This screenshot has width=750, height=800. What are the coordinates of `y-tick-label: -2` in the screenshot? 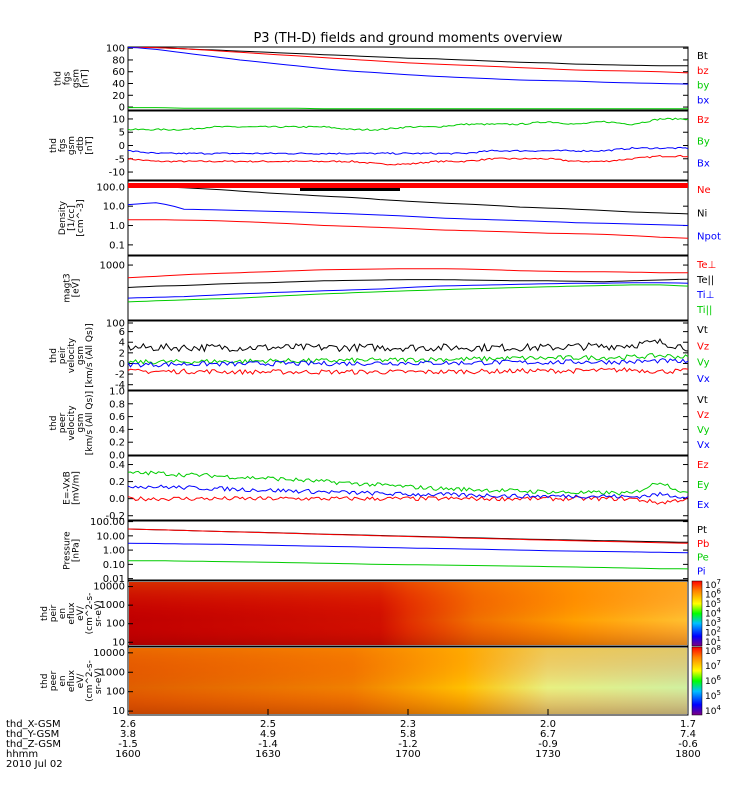 It's located at (120, 375).